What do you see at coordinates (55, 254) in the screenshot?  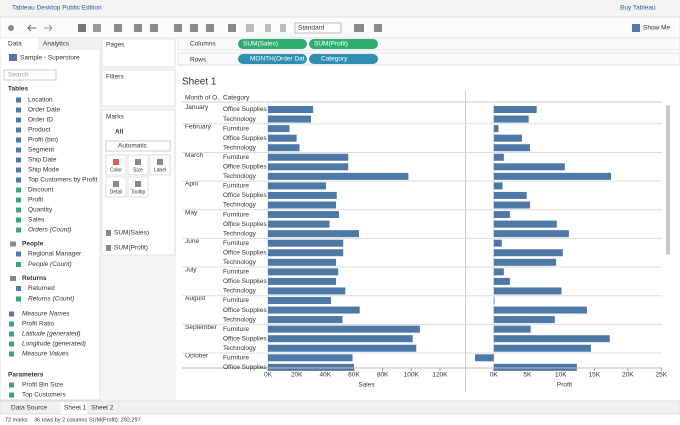 I see `field: Regional Manager` at bounding box center [55, 254].